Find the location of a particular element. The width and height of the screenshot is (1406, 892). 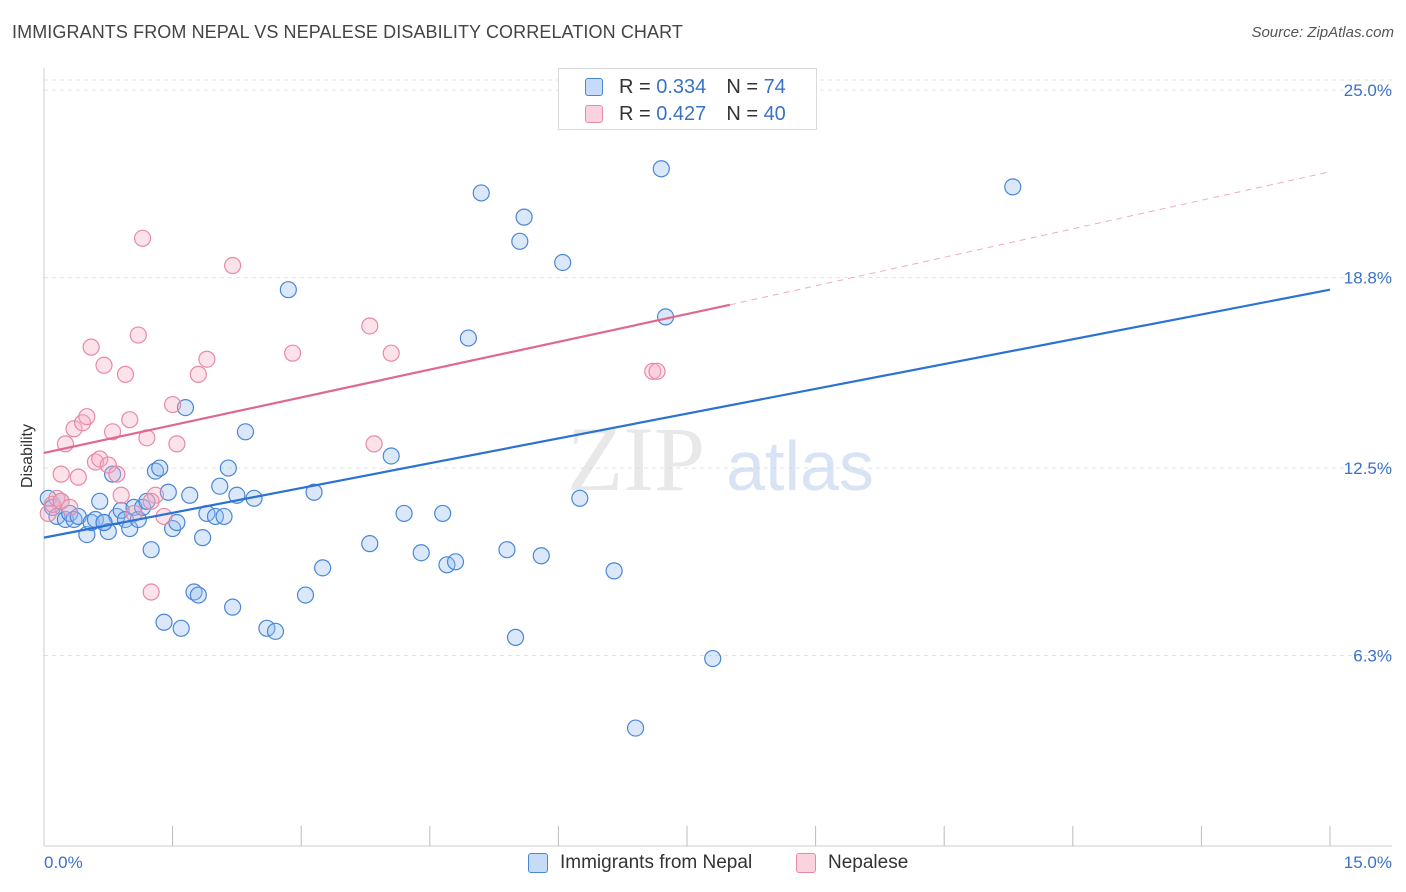

legend-r-value-1: 0.334 is located at coordinates (681, 86).